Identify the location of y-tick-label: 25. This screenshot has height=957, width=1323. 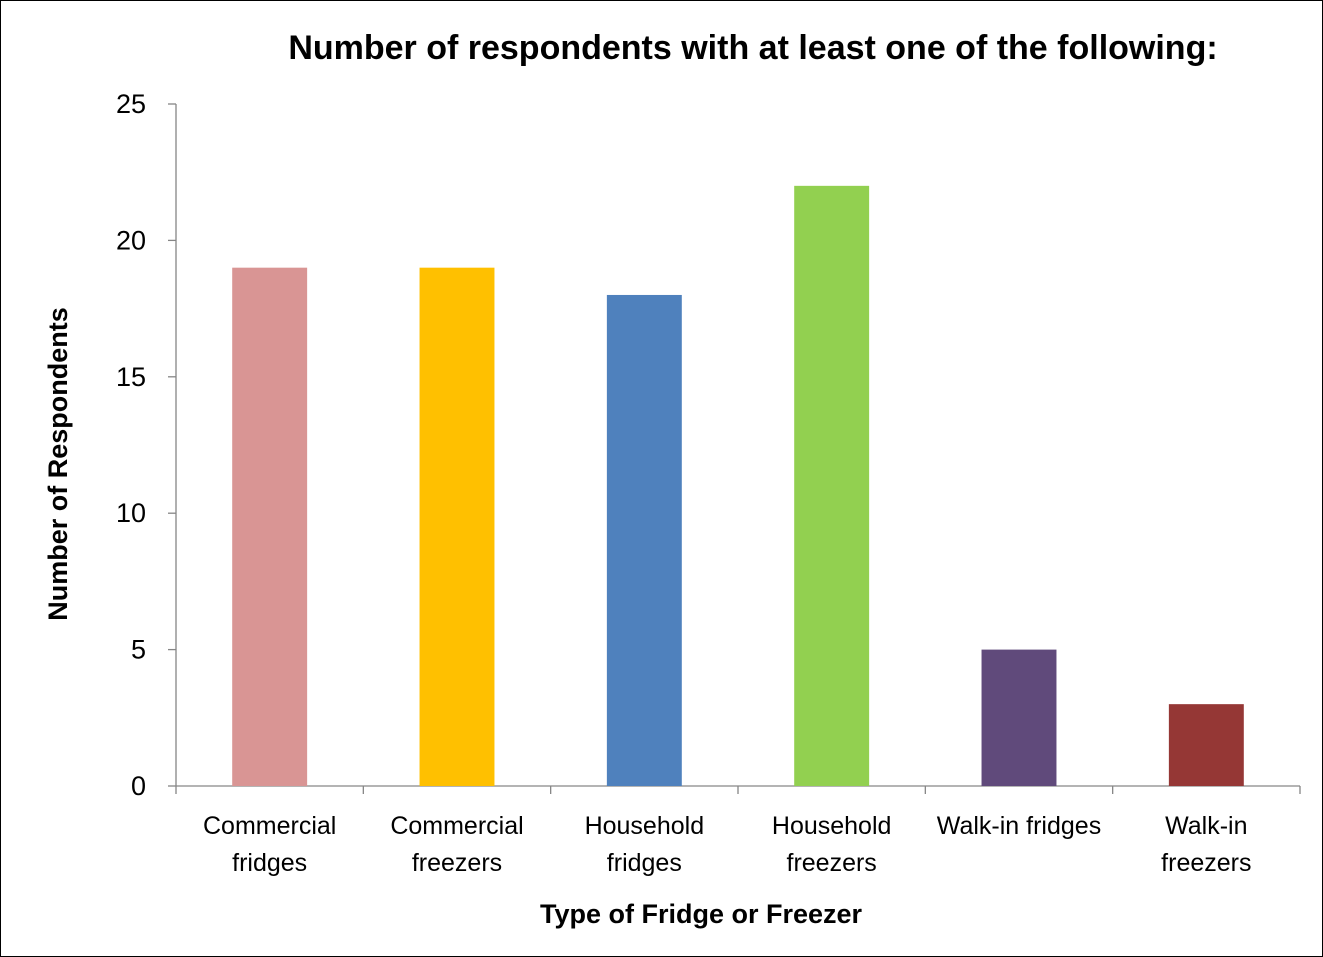
(131, 104).